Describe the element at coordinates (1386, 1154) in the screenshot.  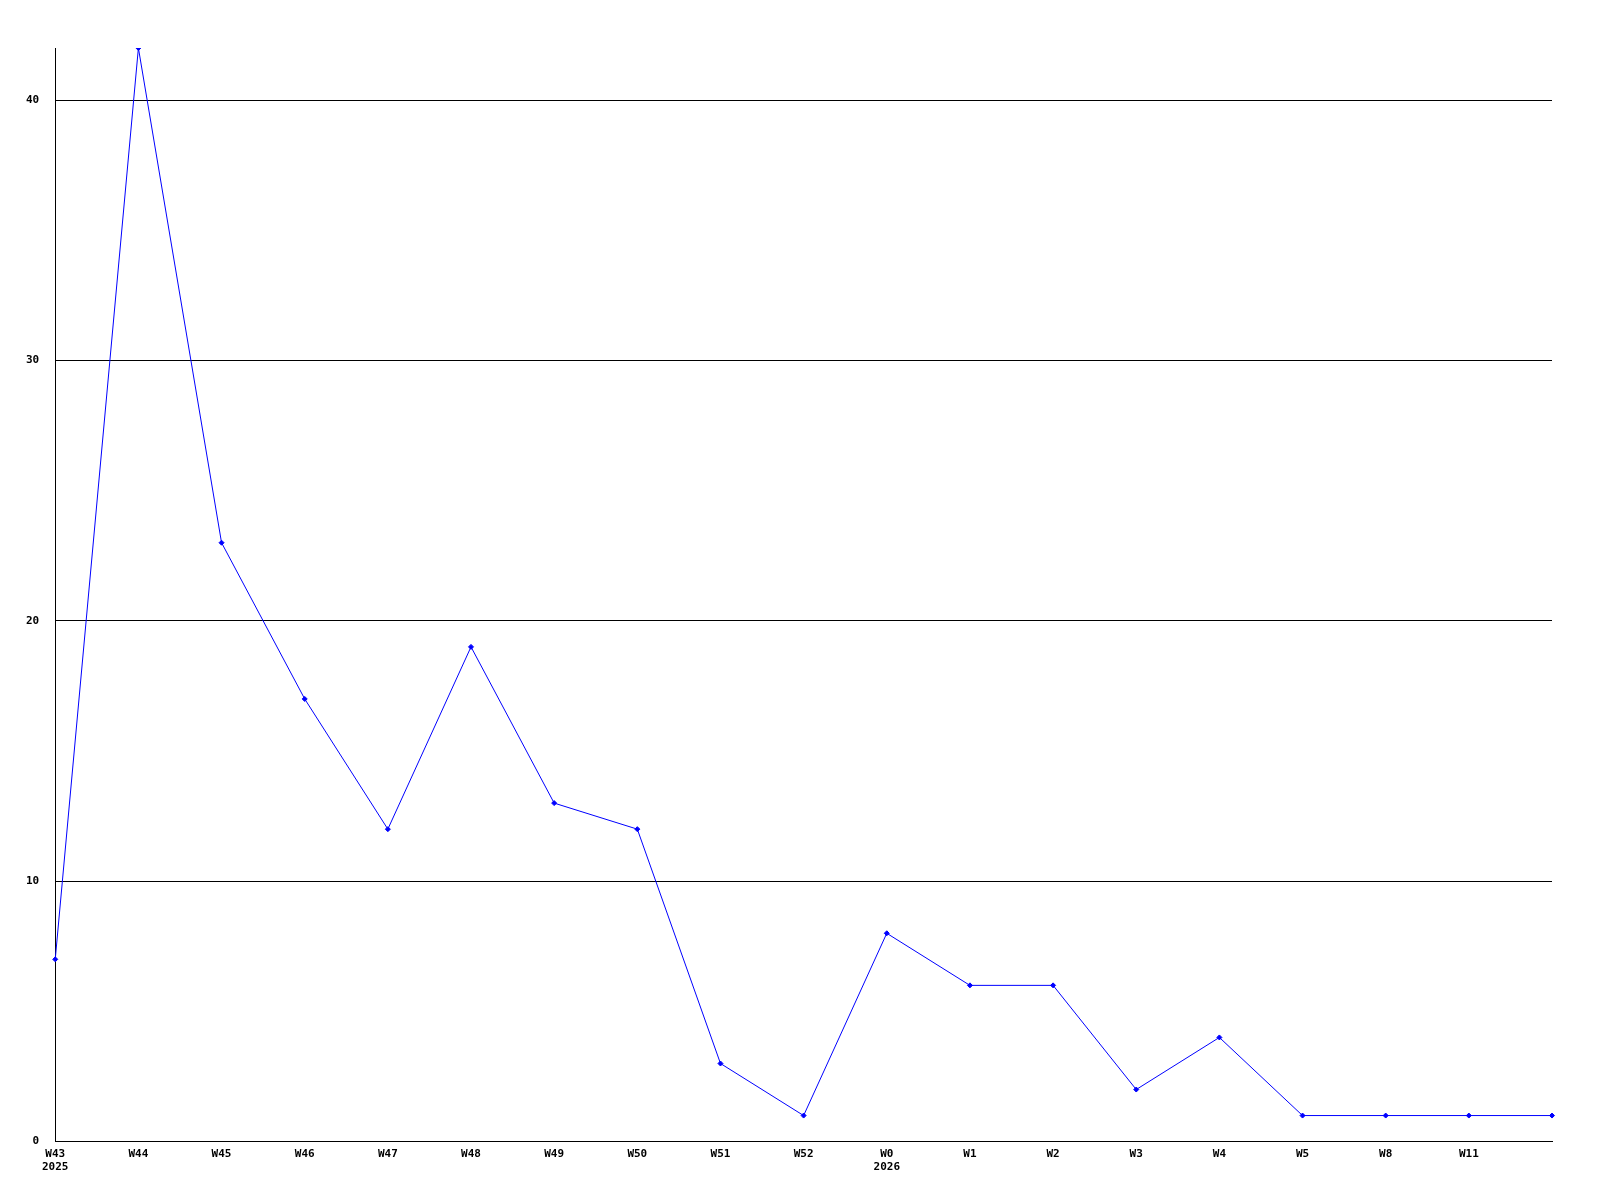
I see `x-tick-label: W8` at that location.